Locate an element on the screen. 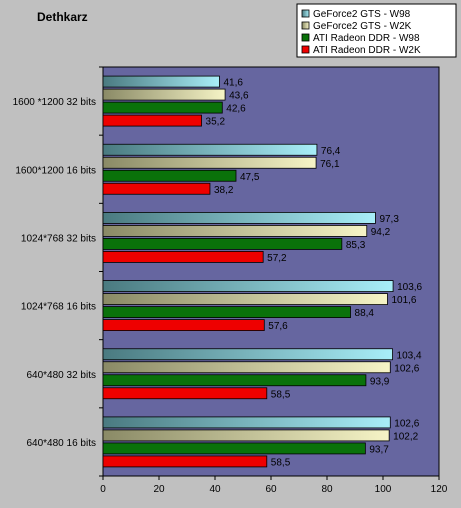  data-label: 88,4 is located at coordinates (365, 313).